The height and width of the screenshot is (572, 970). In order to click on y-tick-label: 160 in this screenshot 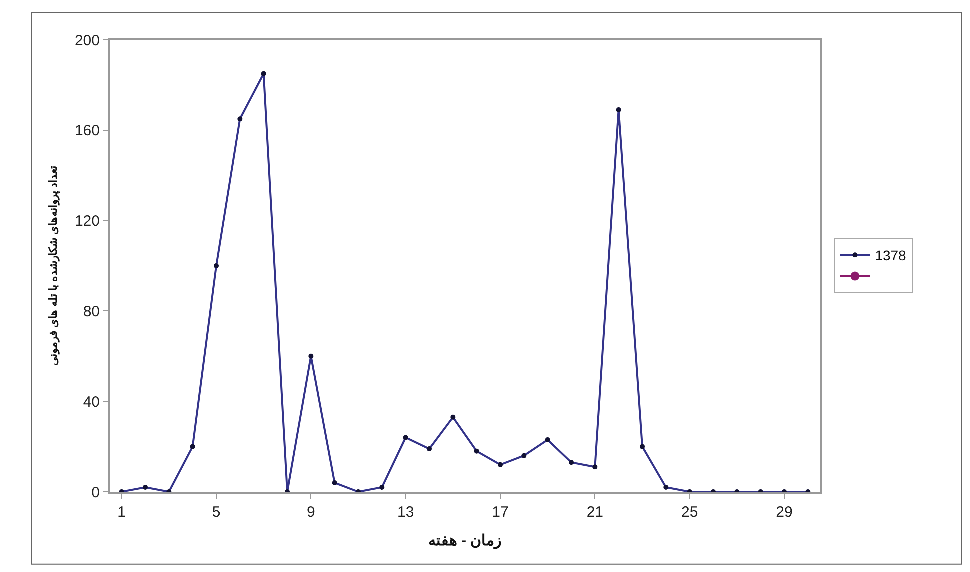, I will do `click(87, 131)`.